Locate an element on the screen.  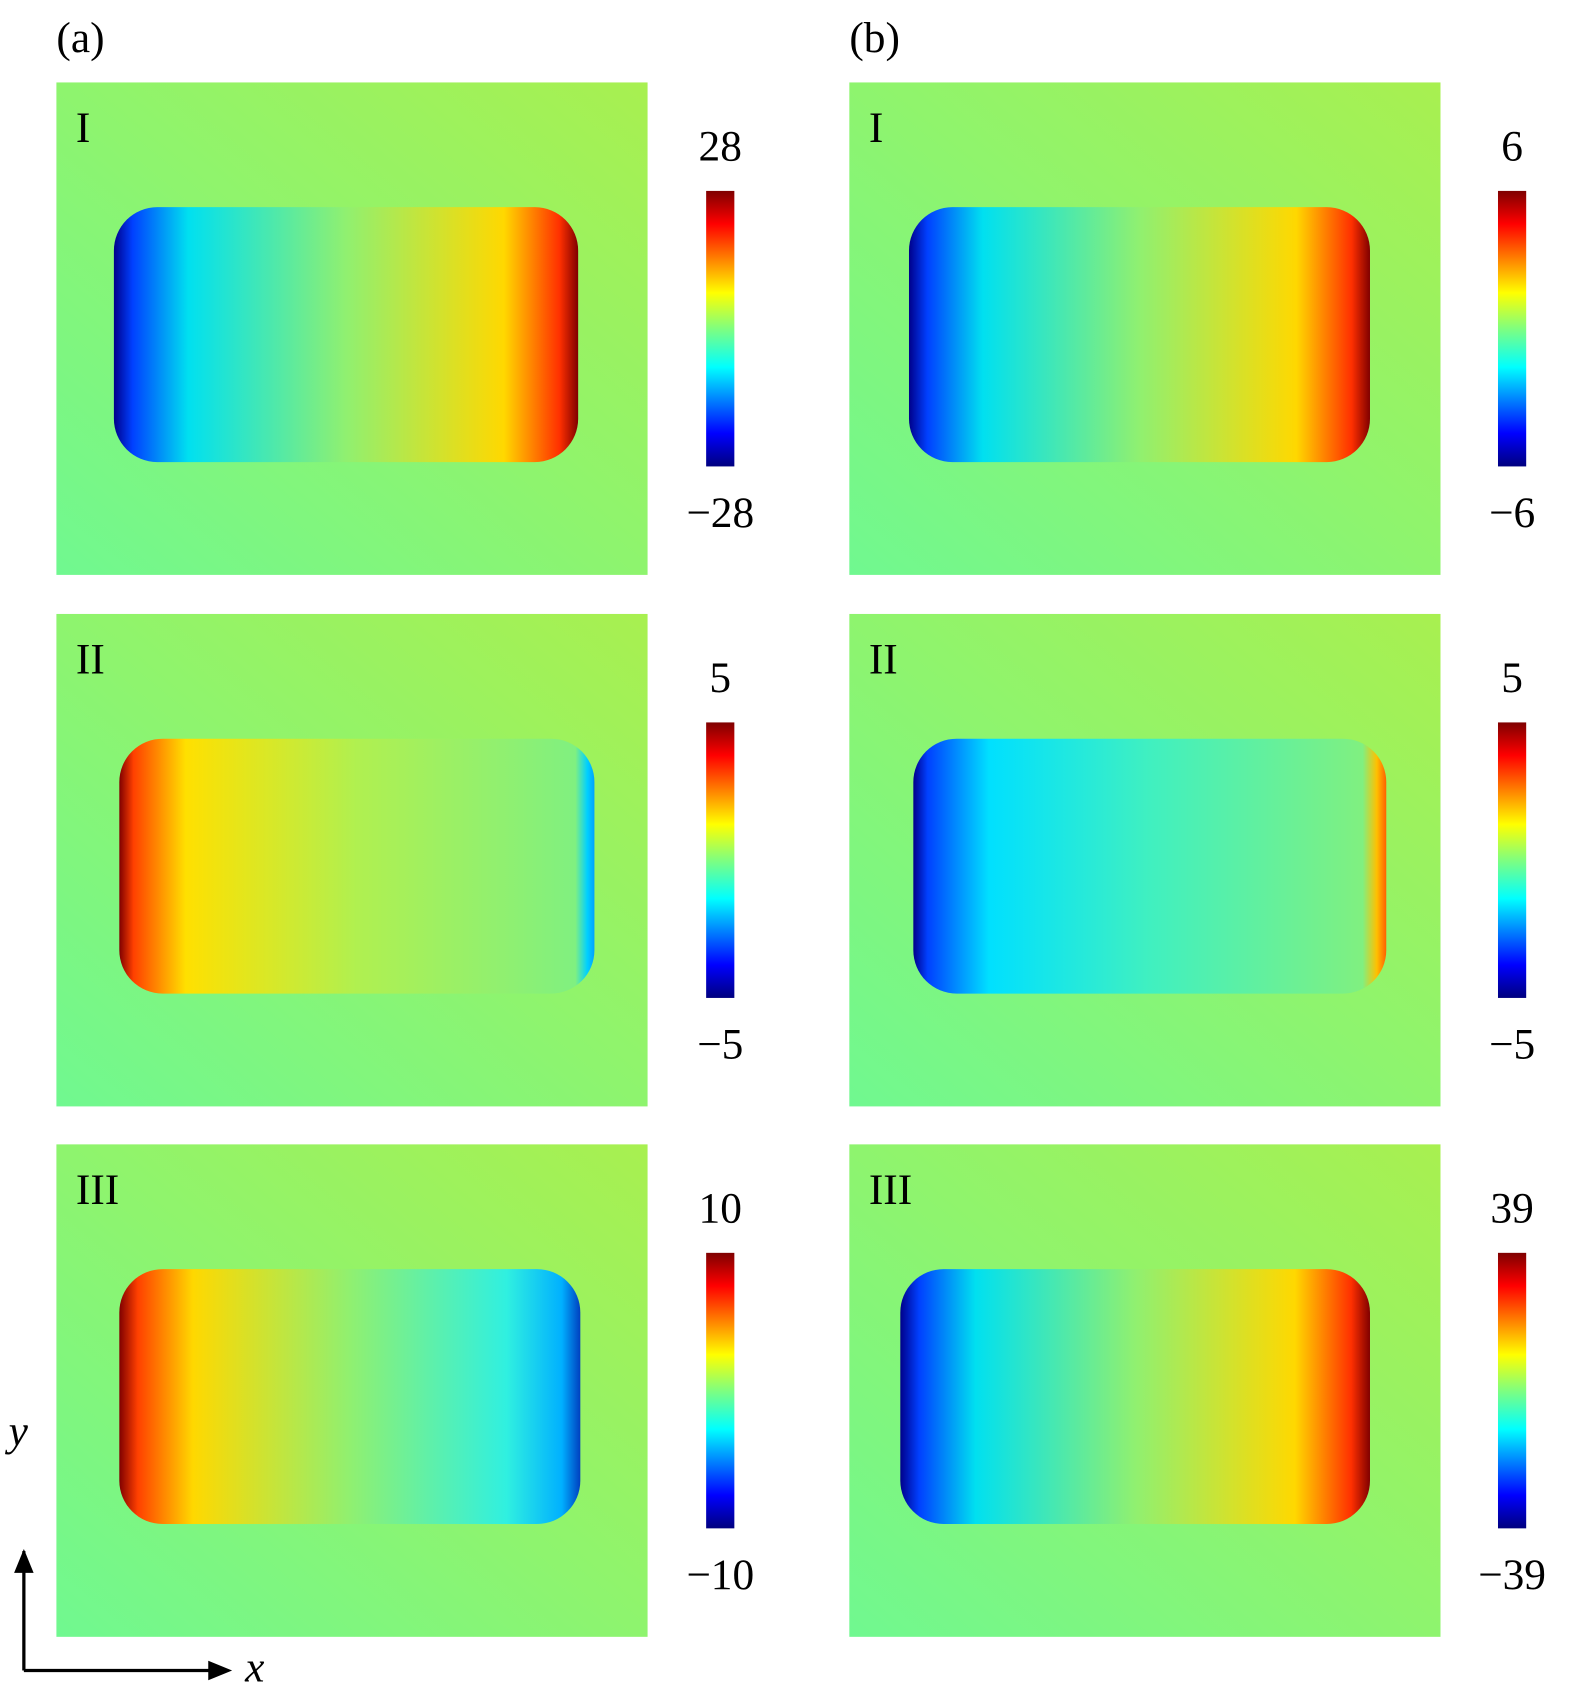
column-label: (a) is located at coordinates (80, 38).